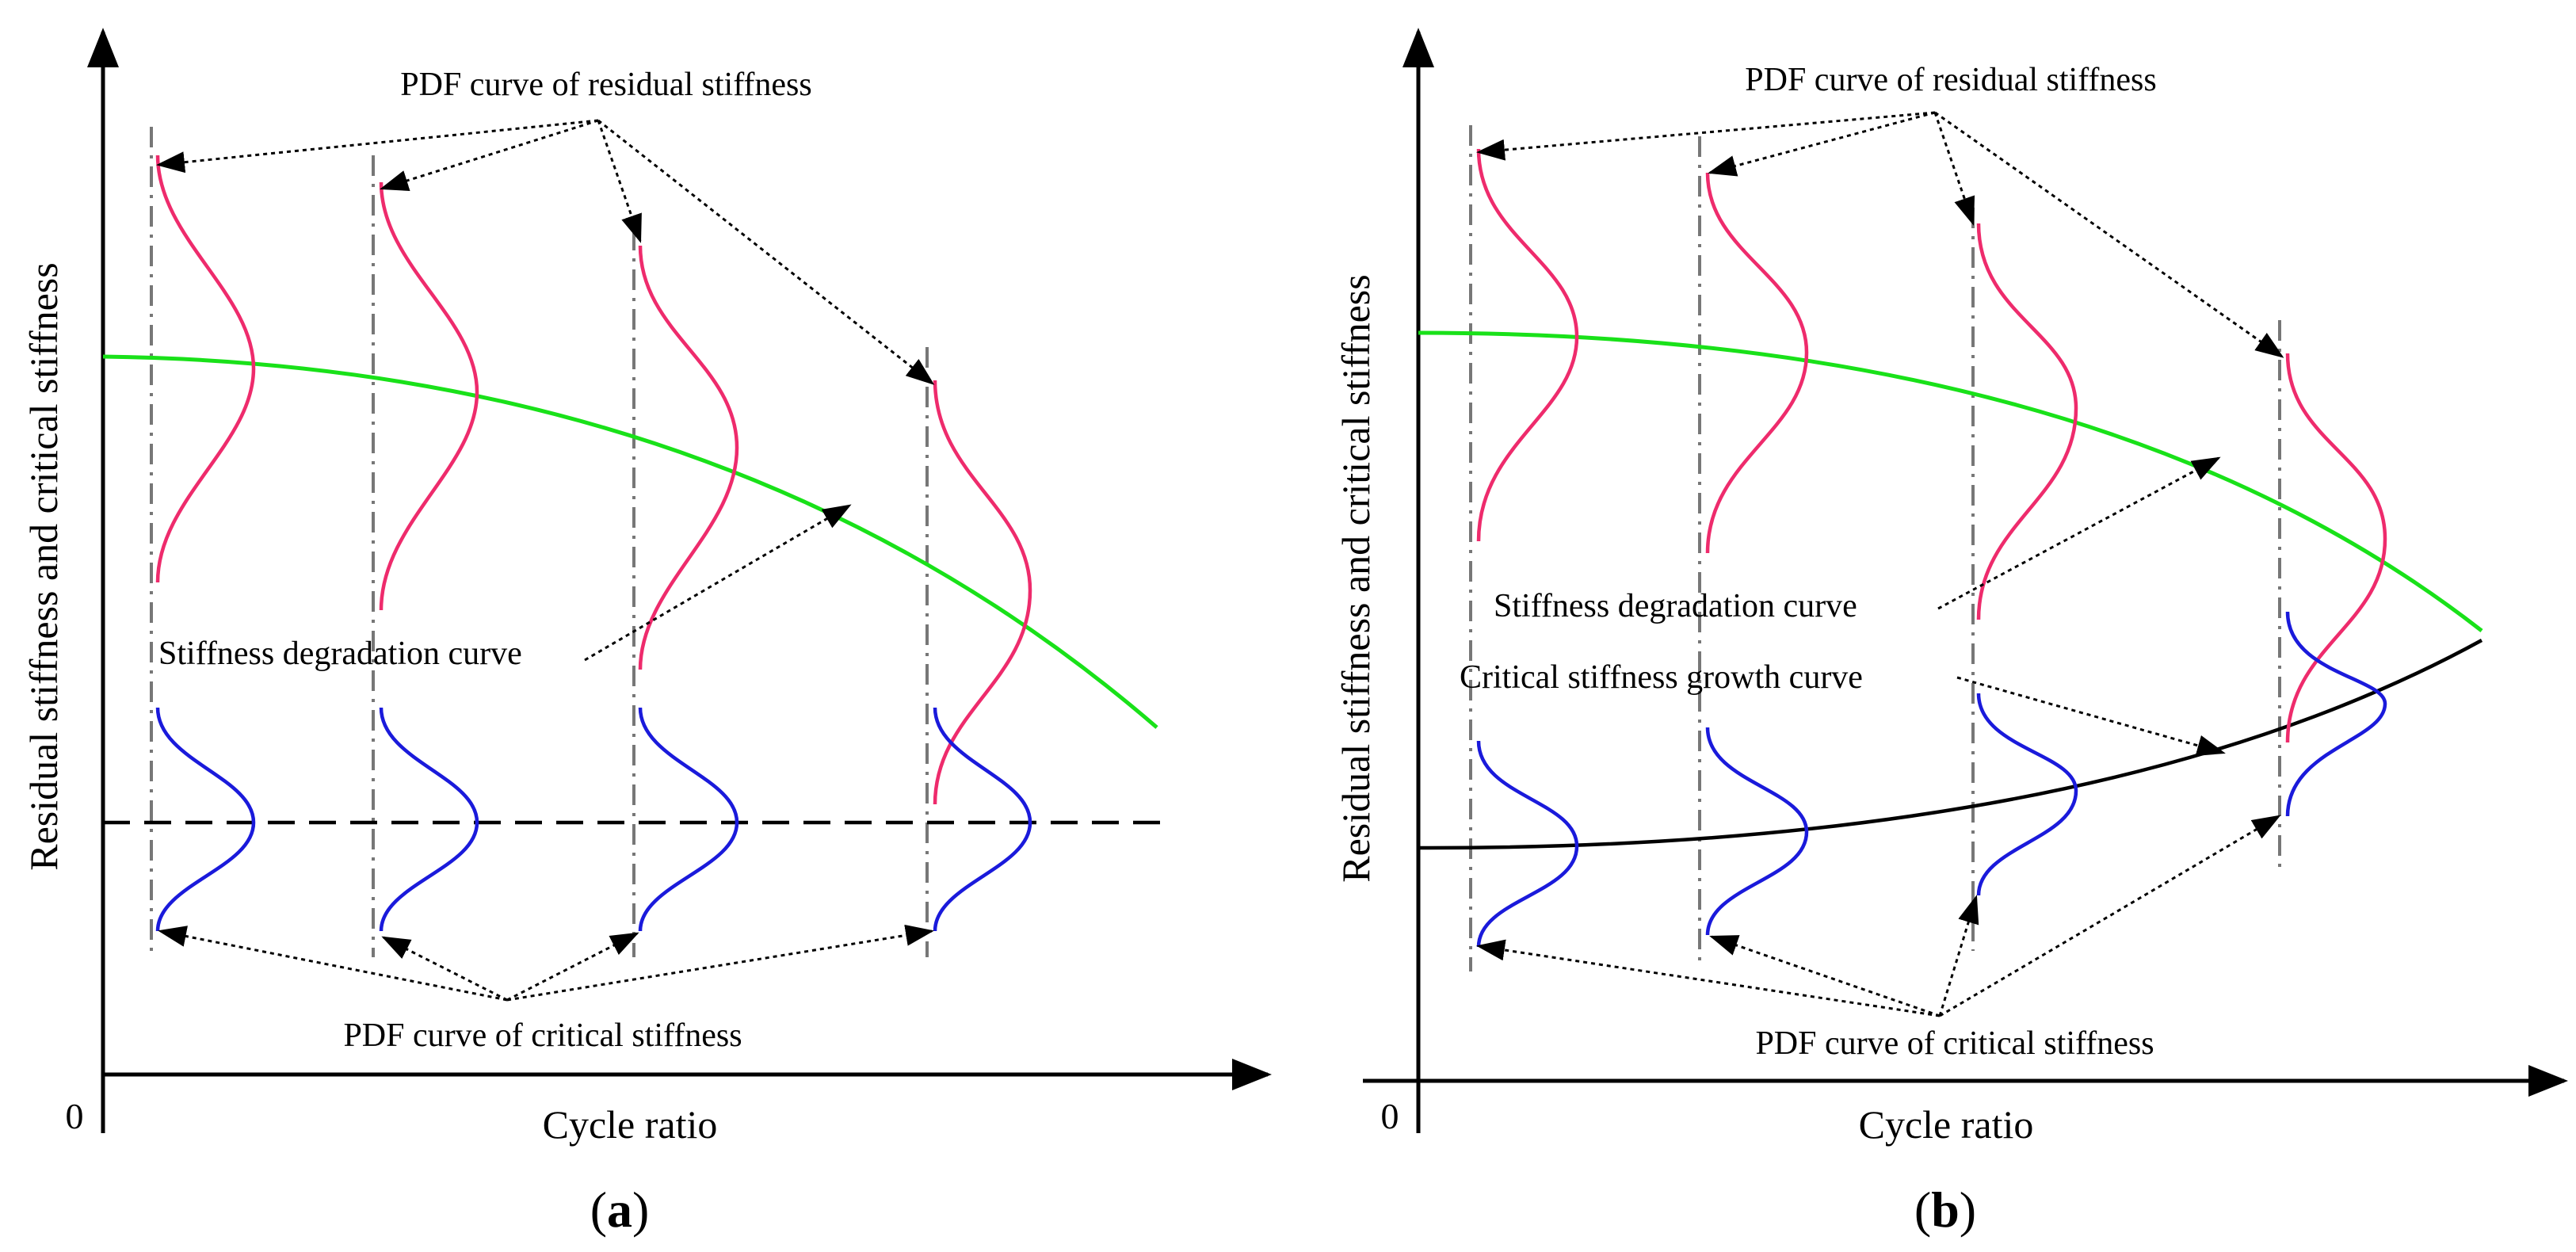 The width and height of the screenshot is (2576, 1252). Describe the element at coordinates (1661, 677) in the screenshot. I see `growth-label: Critical stiffness growth curve` at that location.